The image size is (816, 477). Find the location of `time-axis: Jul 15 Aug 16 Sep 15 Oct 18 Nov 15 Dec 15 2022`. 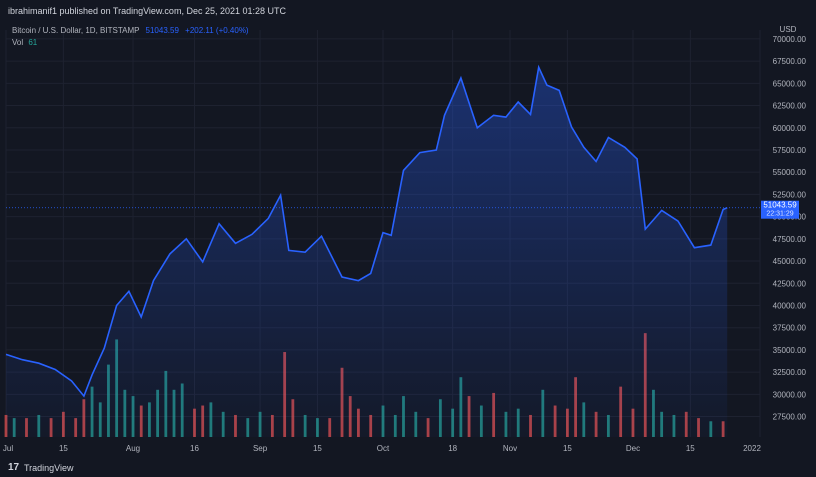

time-axis: Jul 15 Aug 16 Sep 15 Oct 18 Nov 15 Dec 15 2022 is located at coordinates (382, 448).